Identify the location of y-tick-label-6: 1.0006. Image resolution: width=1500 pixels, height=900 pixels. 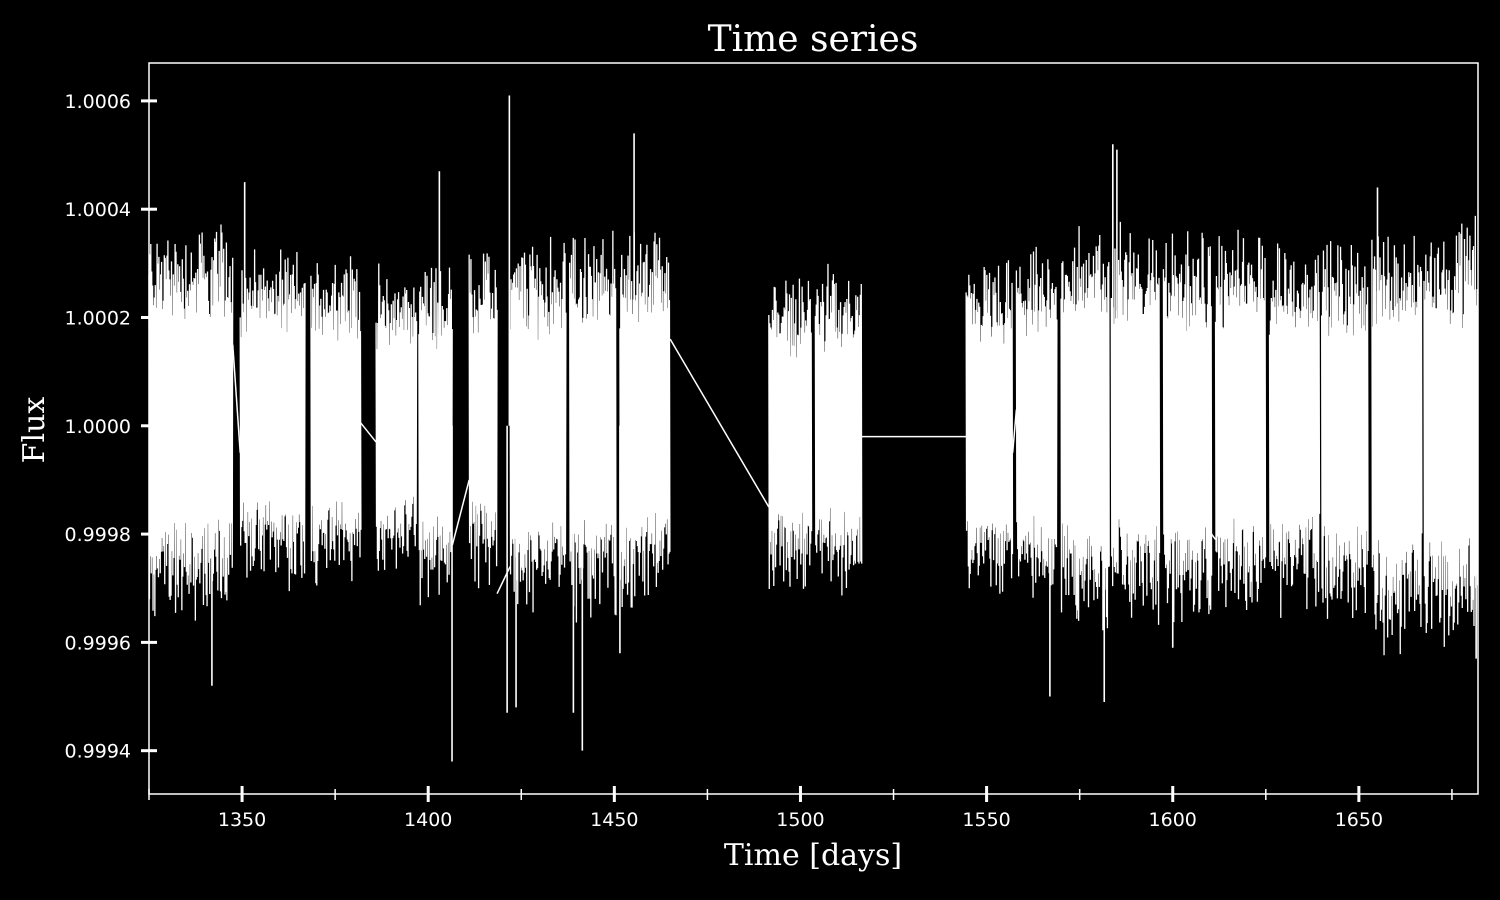
(98, 102).